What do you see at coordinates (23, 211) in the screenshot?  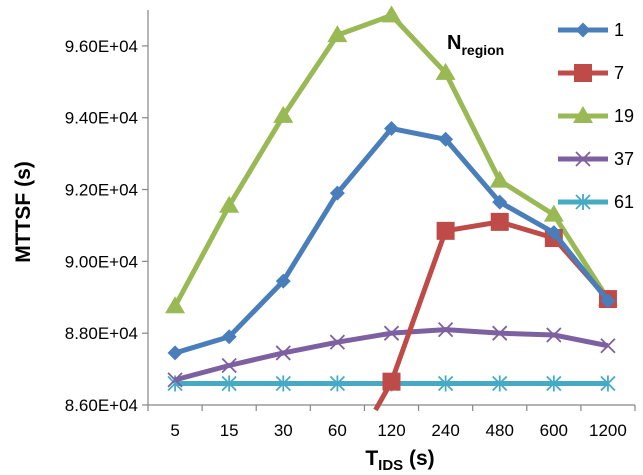 I see `y-axis-title: MTTSF (s)` at bounding box center [23, 211].